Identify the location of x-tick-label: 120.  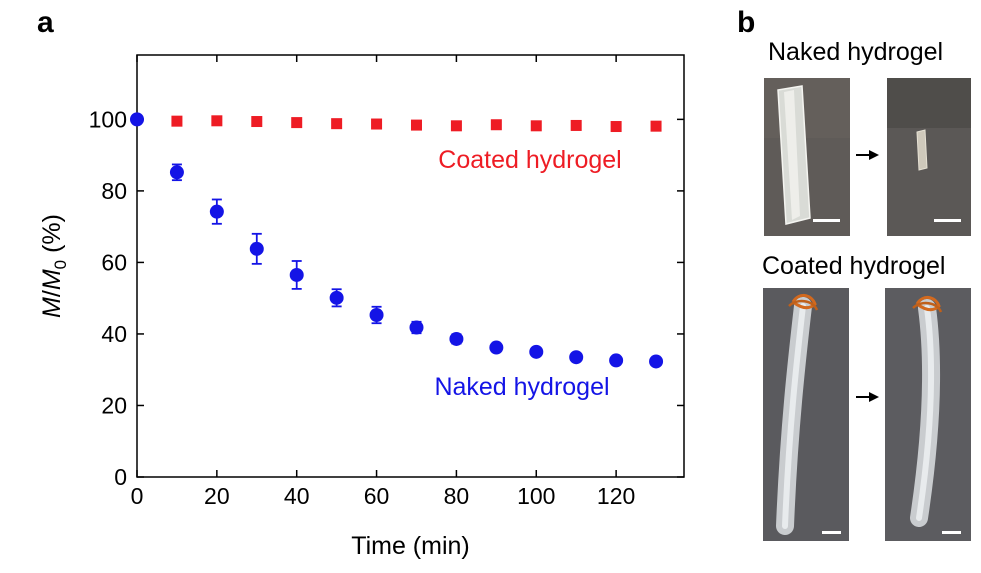
(616, 496).